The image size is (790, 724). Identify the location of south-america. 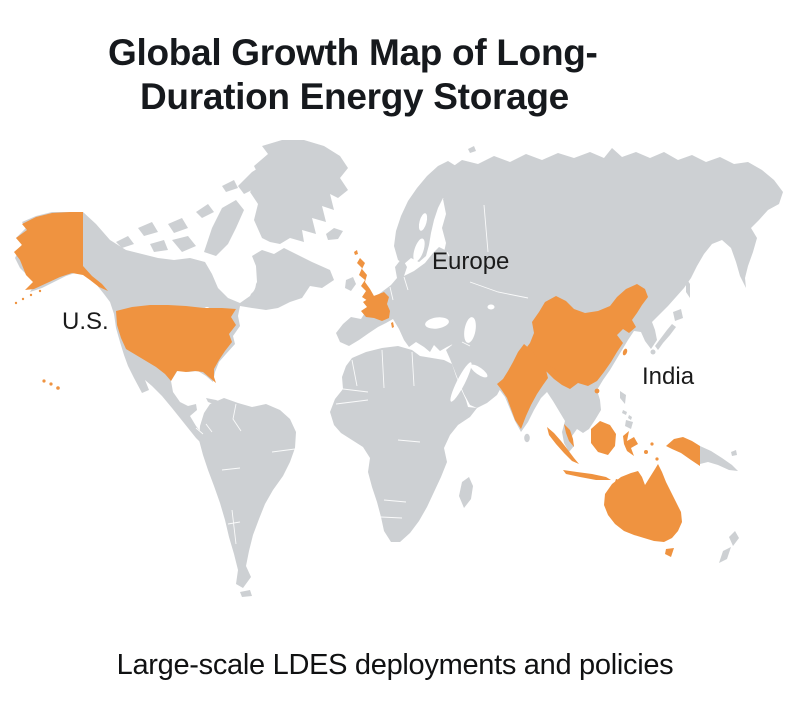
(247, 497).